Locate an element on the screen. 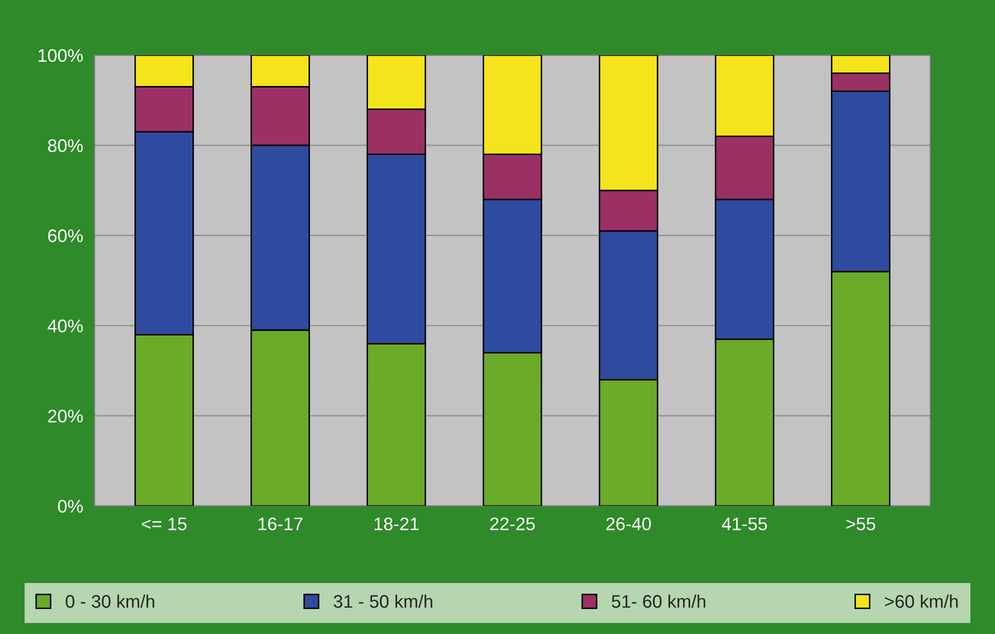 Image resolution: width=995 pixels, height=634 pixels. legend-label: 51- 60 km/h is located at coordinates (659, 601).